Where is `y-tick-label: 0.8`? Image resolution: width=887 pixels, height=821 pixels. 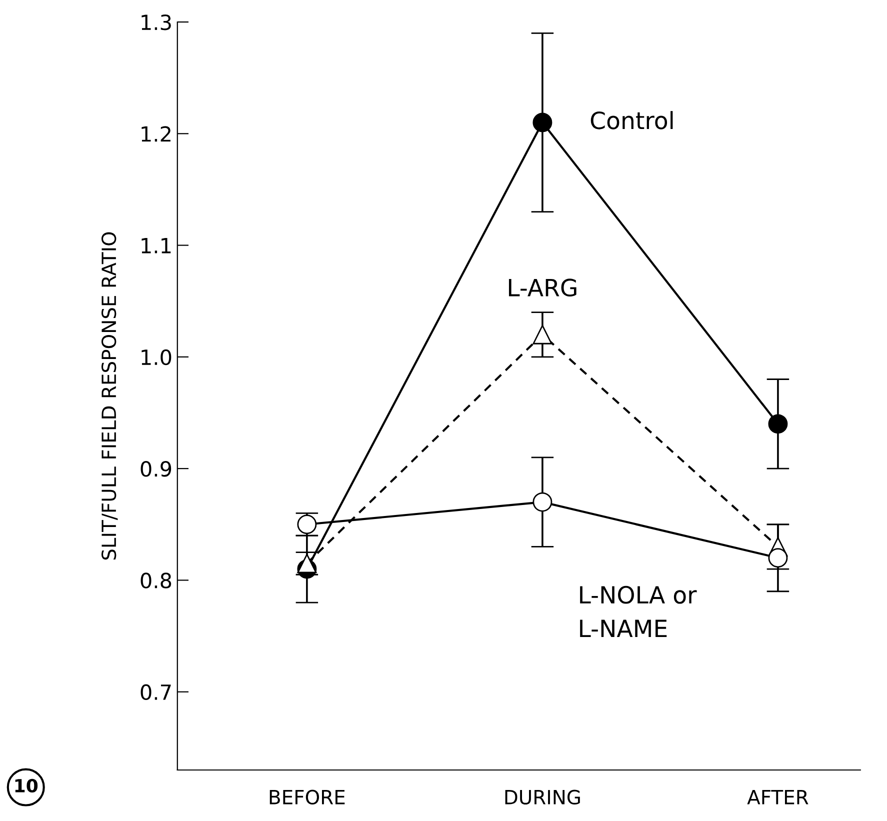 y-tick-label: 0.8 is located at coordinates (156, 580).